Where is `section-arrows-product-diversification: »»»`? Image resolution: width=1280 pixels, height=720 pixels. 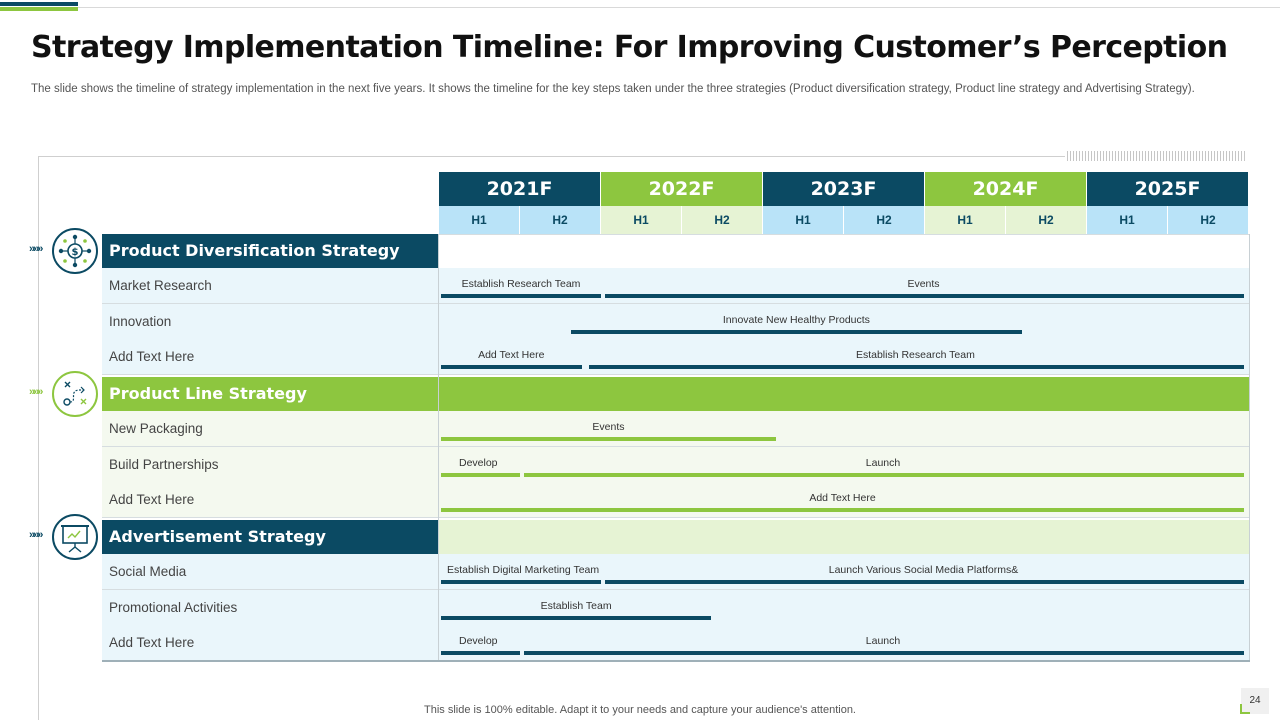
section-arrows-product-diversification: »»» is located at coordinates (36, 249).